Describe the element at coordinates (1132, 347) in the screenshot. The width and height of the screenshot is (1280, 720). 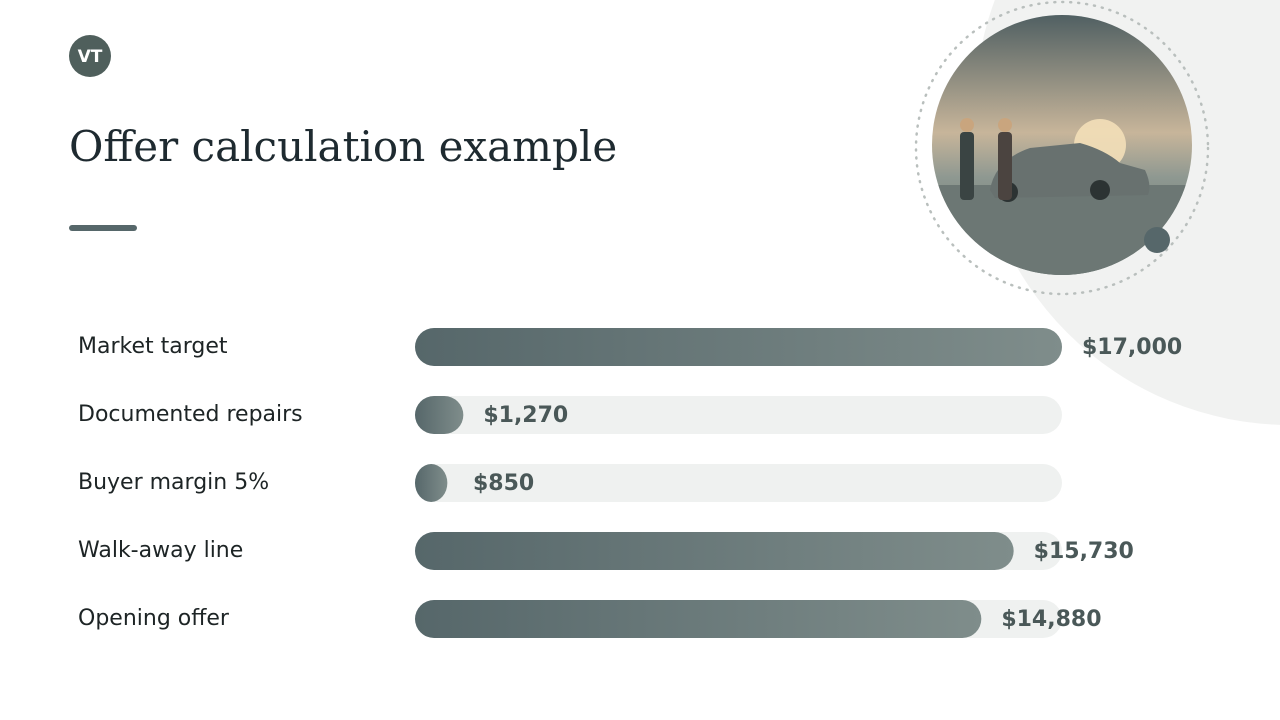
I see `value-label: $17,000` at that location.